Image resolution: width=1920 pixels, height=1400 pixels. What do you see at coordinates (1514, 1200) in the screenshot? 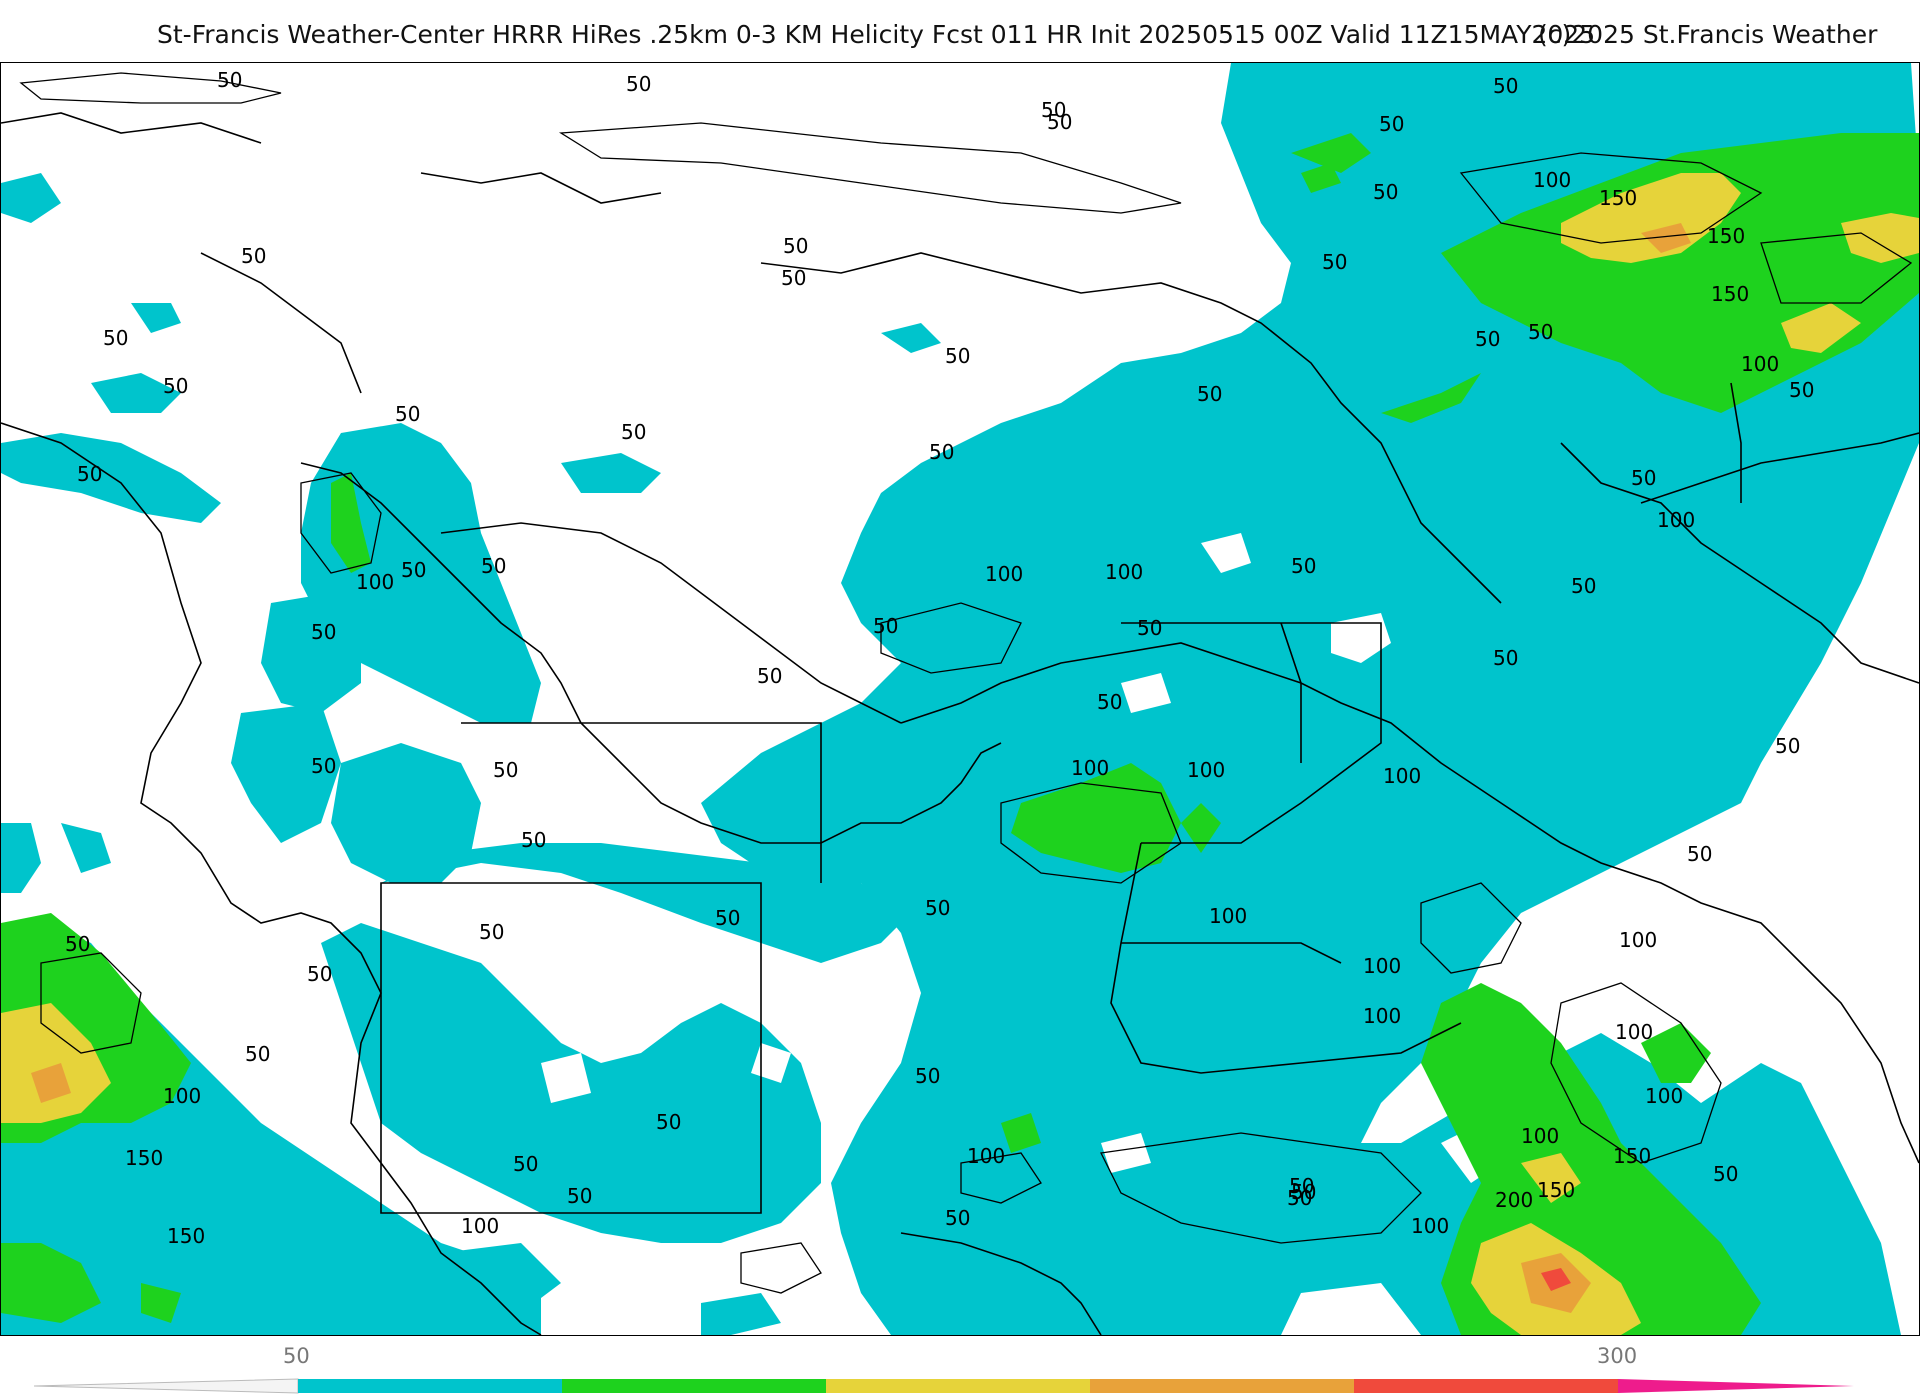
I see `contour-label: 200` at bounding box center [1514, 1200].